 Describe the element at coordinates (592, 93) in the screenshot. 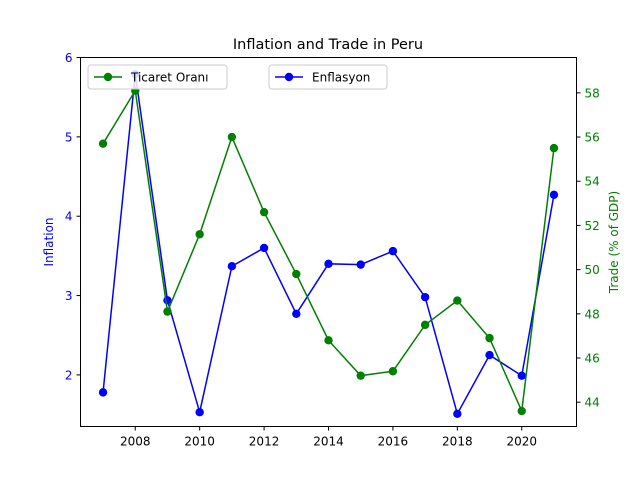

I see `y-right-tick-label: 58` at that location.